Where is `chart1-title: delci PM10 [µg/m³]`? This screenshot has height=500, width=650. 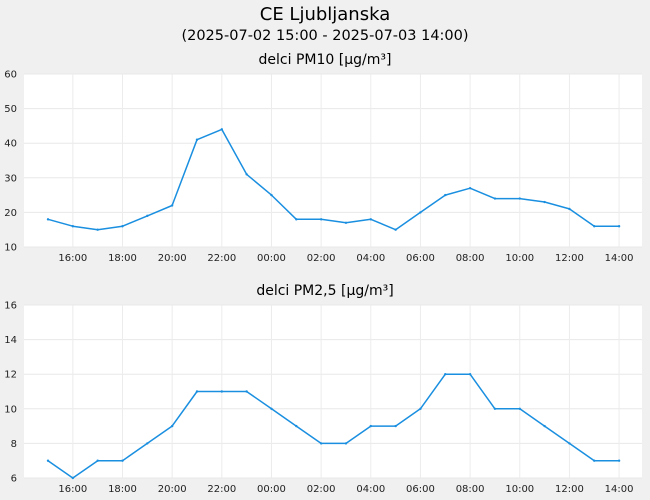
chart1-title: delci PM10 [µg/m³] is located at coordinates (325, 60).